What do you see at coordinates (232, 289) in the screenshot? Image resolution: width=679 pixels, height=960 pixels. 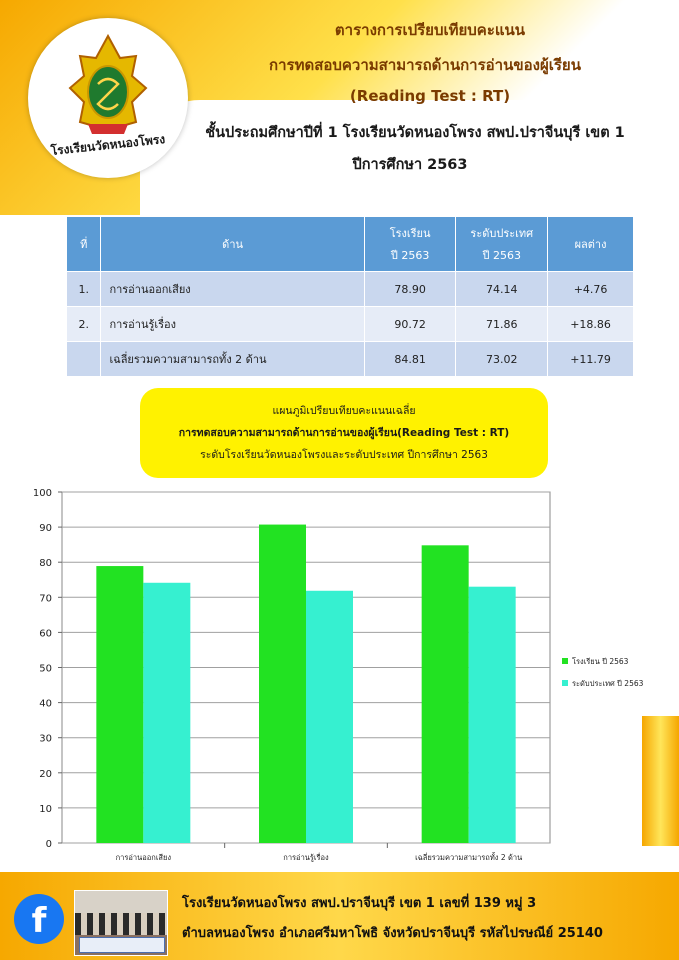 I see `cell-name: การอ่านออกเสียง` at bounding box center [232, 289].